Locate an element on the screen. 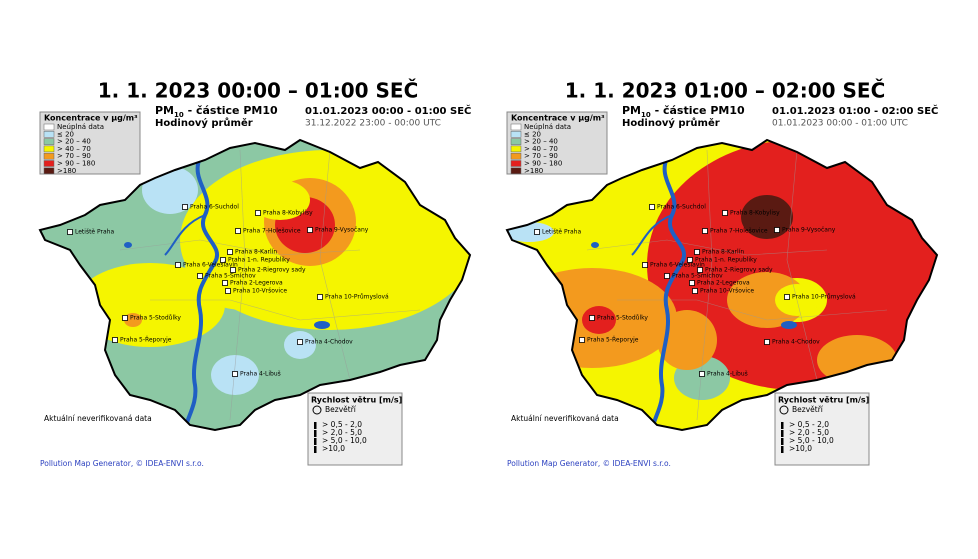  station-label: Praha 8-Kobylisy is located at coordinates (755, 213).